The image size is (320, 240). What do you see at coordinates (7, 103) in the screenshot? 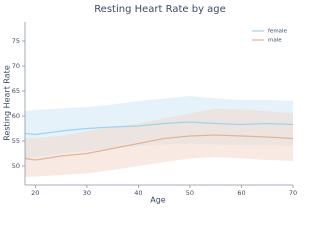
I see `y-axis-label: Resting Heart Rate` at bounding box center [7, 103].